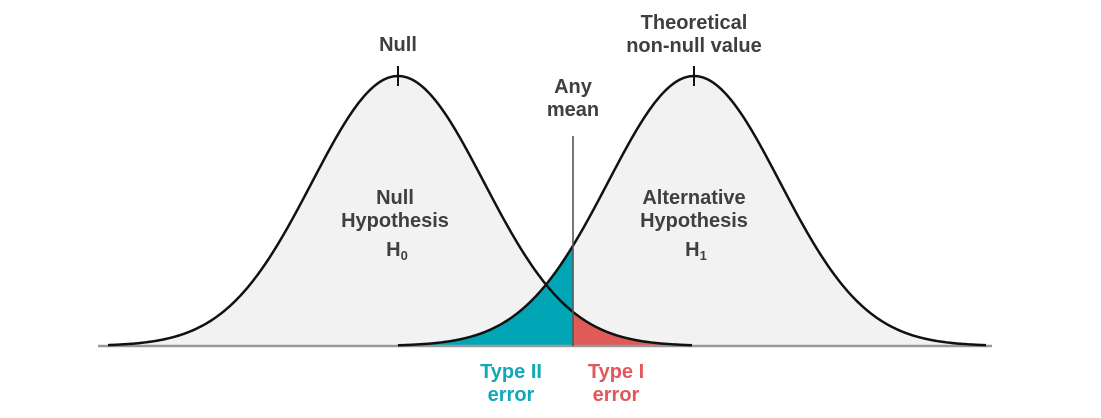 The image size is (1101, 418). I want to click on null-marker-label: Null, so click(398, 45).